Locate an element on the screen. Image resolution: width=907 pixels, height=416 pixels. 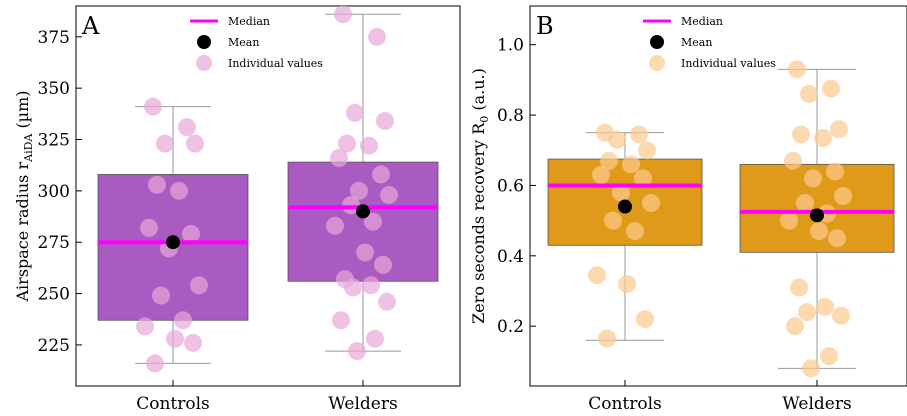
y-tick-label: 350 is located at coordinates (54, 89).